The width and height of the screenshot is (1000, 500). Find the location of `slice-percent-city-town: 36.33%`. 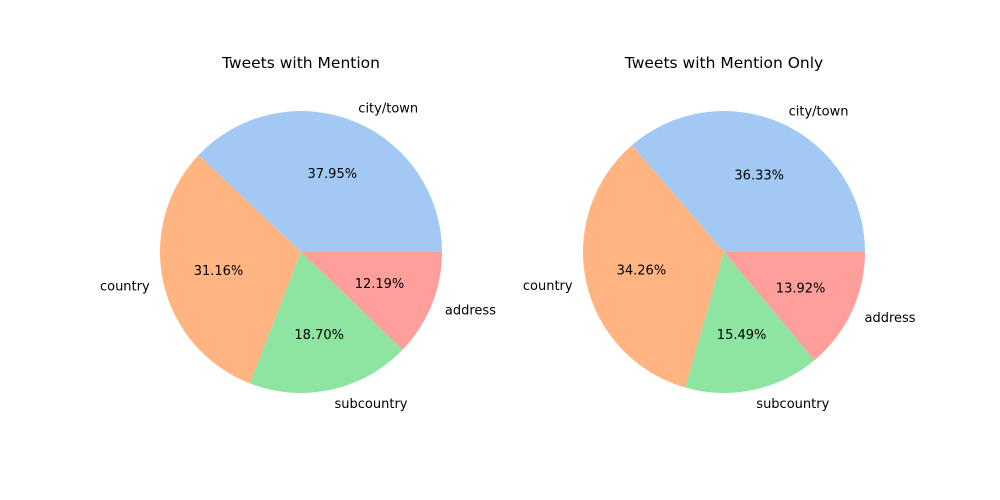

slice-percent-city-town: 36.33% is located at coordinates (759, 176).